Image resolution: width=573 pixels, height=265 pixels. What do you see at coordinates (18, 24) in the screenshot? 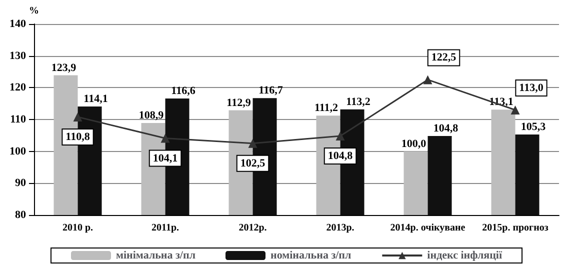
I see `y-tick-label: 140` at bounding box center [18, 24].